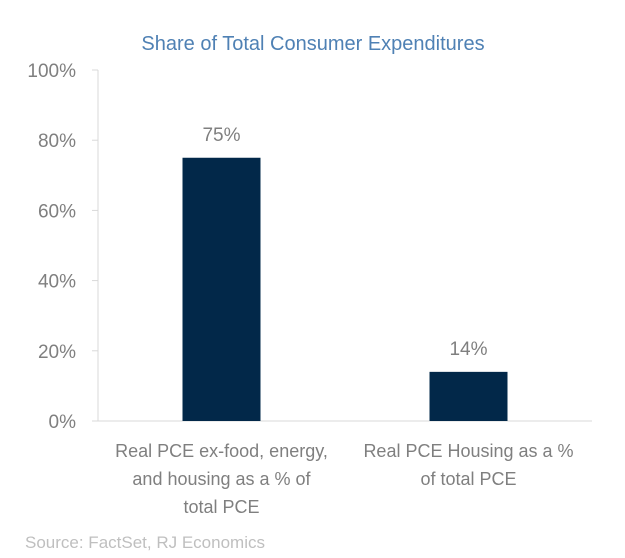 The height and width of the screenshot is (558, 625). I want to click on x-category-label: of total PCE, so click(468, 479).